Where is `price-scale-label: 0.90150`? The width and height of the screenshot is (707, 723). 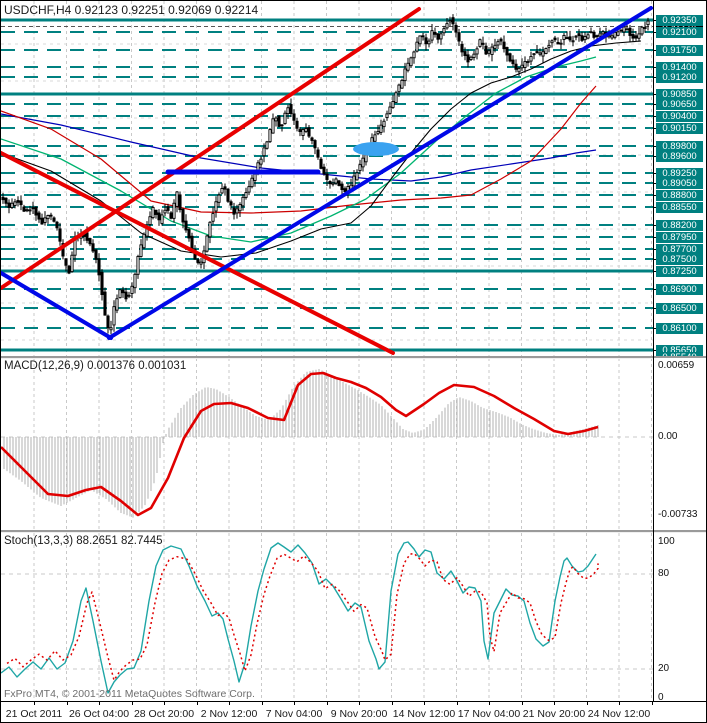
price-scale-label: 0.90150 is located at coordinates (679, 128).